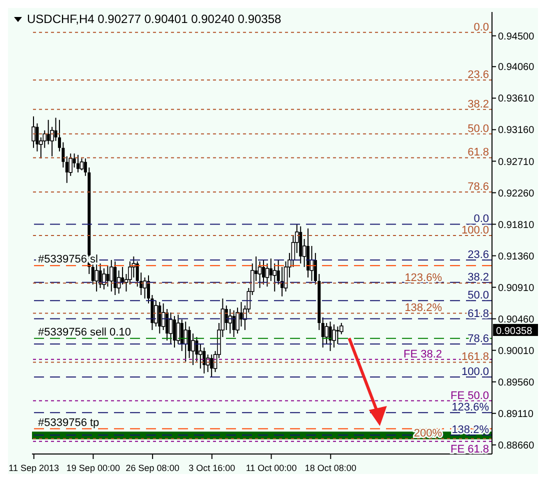  Describe the element at coordinates (516, 351) in the screenshot. I see `y-tick-label: 0.90010` at that location.